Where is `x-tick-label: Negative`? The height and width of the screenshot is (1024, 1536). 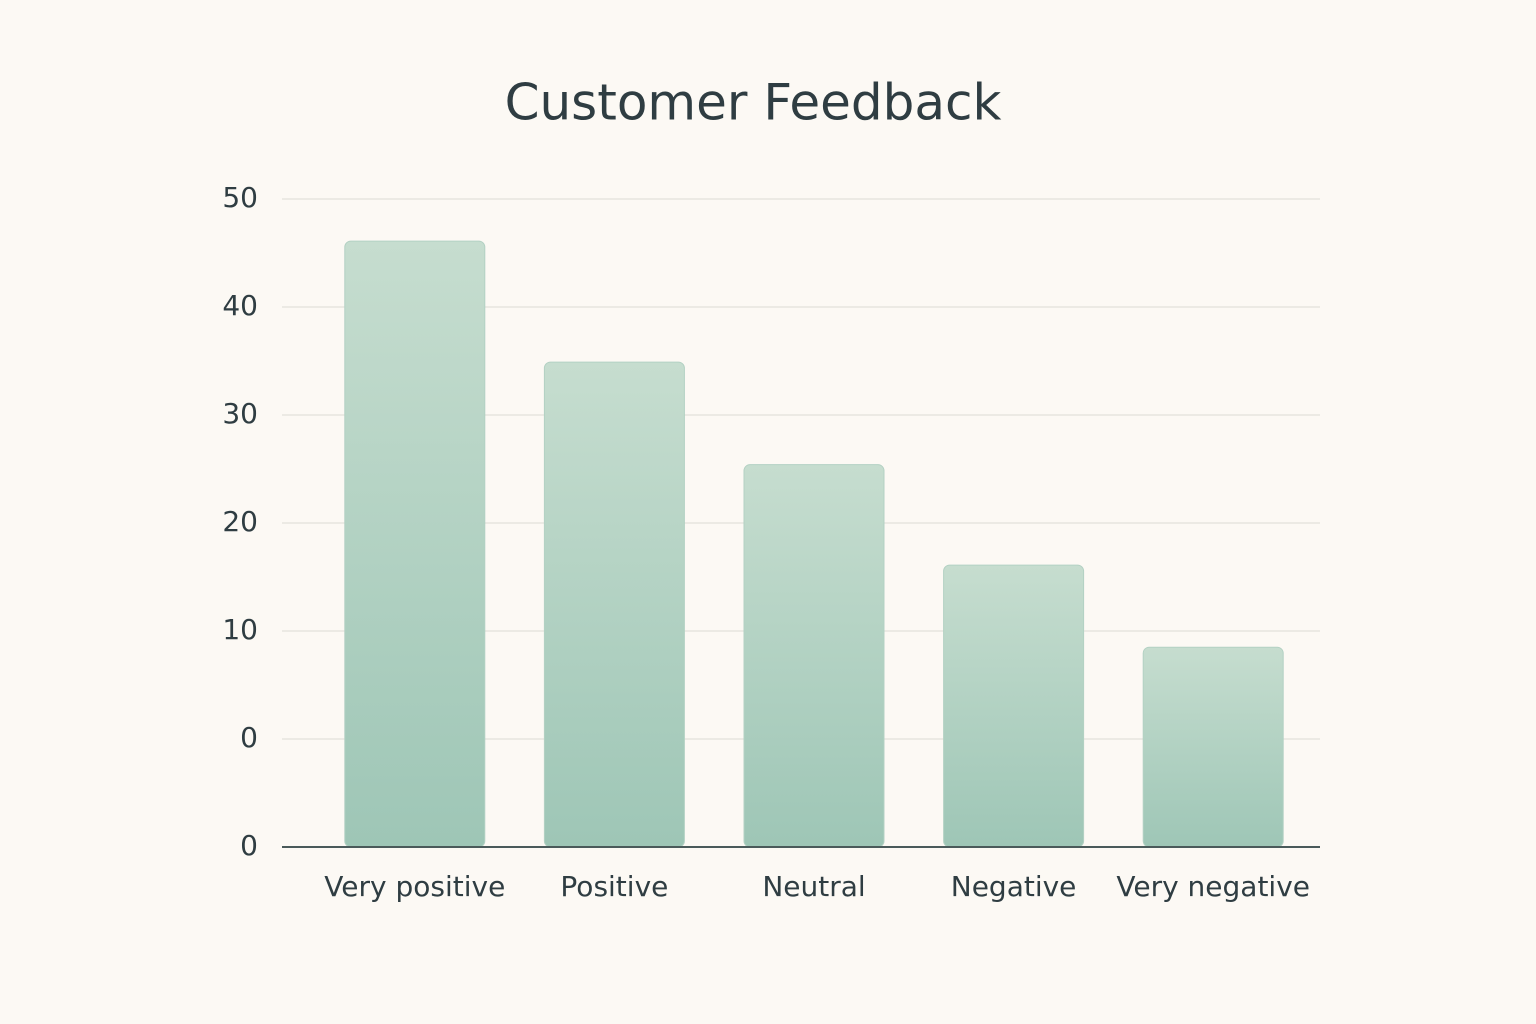 x-tick-label: Negative is located at coordinates (1014, 886).